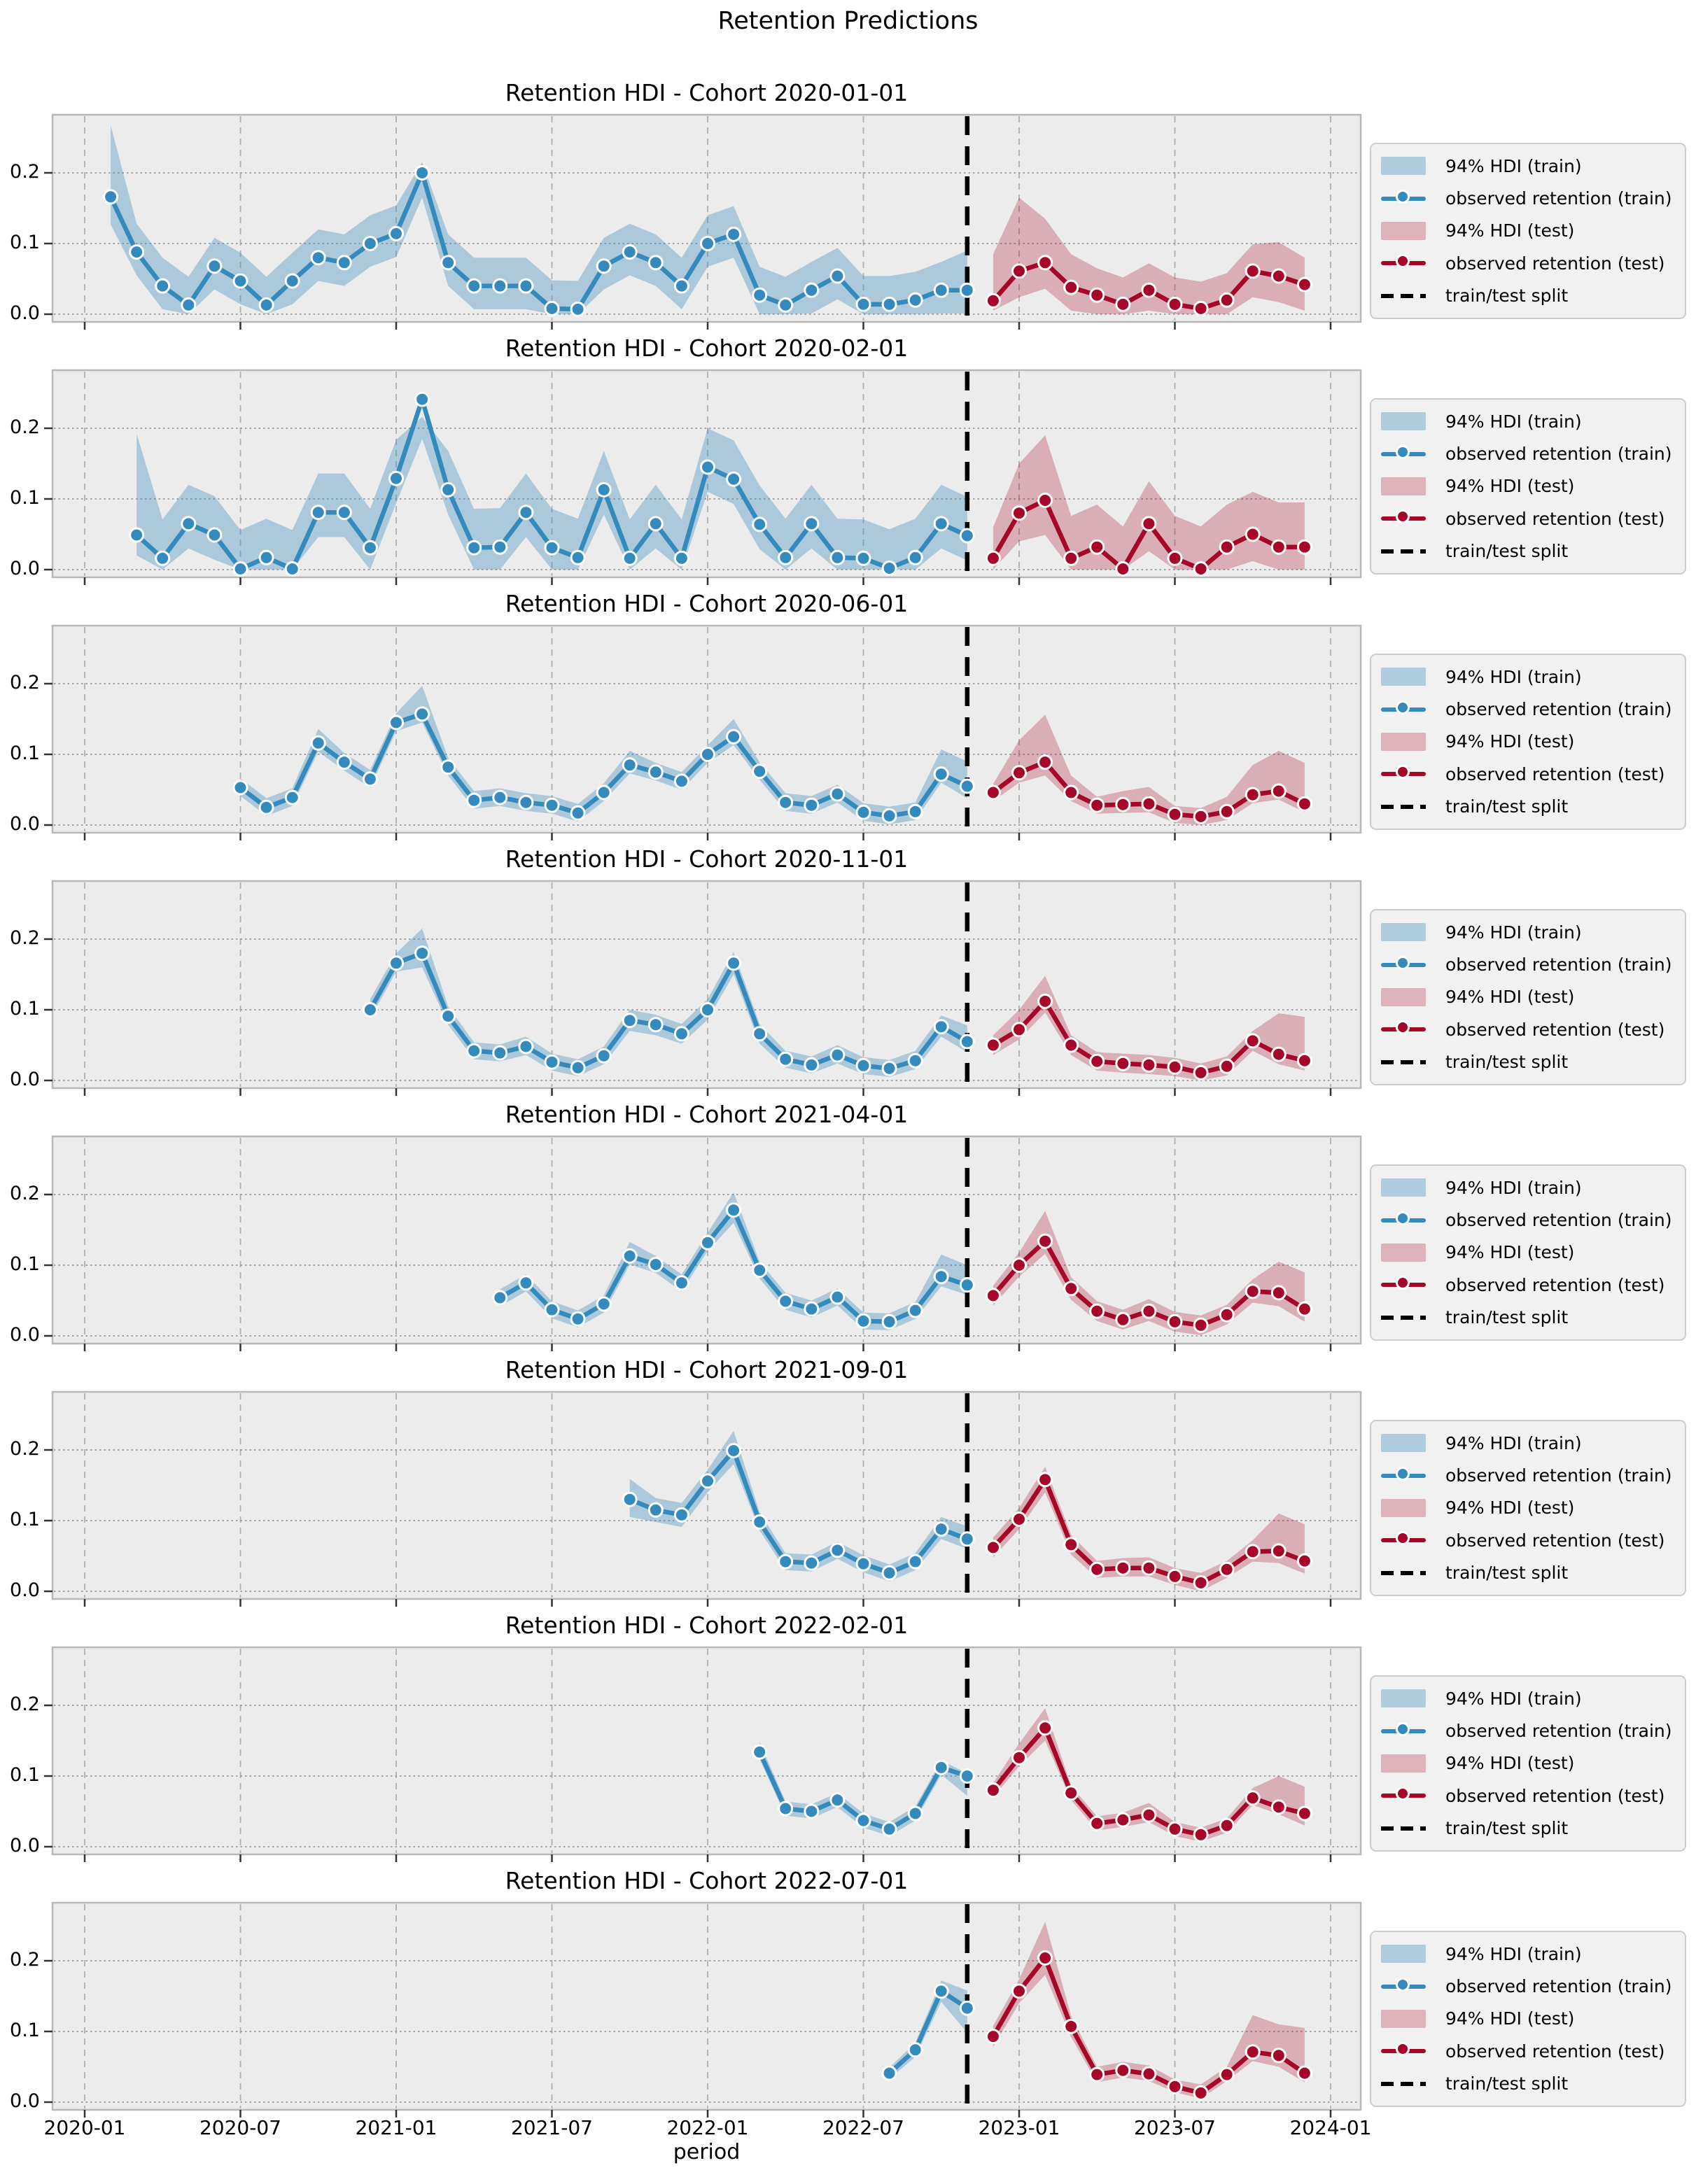  I want to click on subplot-title: Retention HDI - Cohort 2022-07-01, so click(707, 1880).